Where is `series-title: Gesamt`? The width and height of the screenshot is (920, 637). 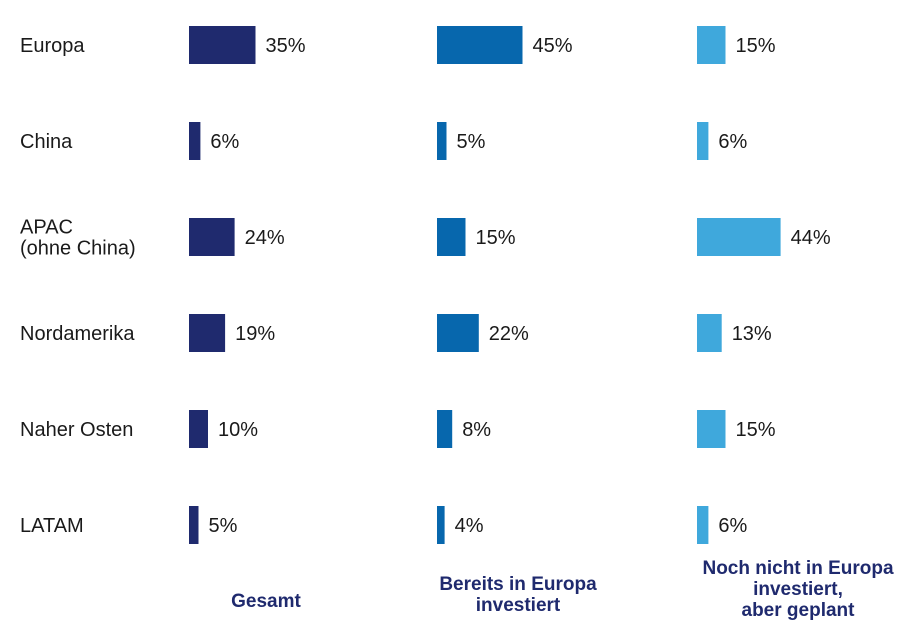
series-title: Gesamt is located at coordinates (266, 601).